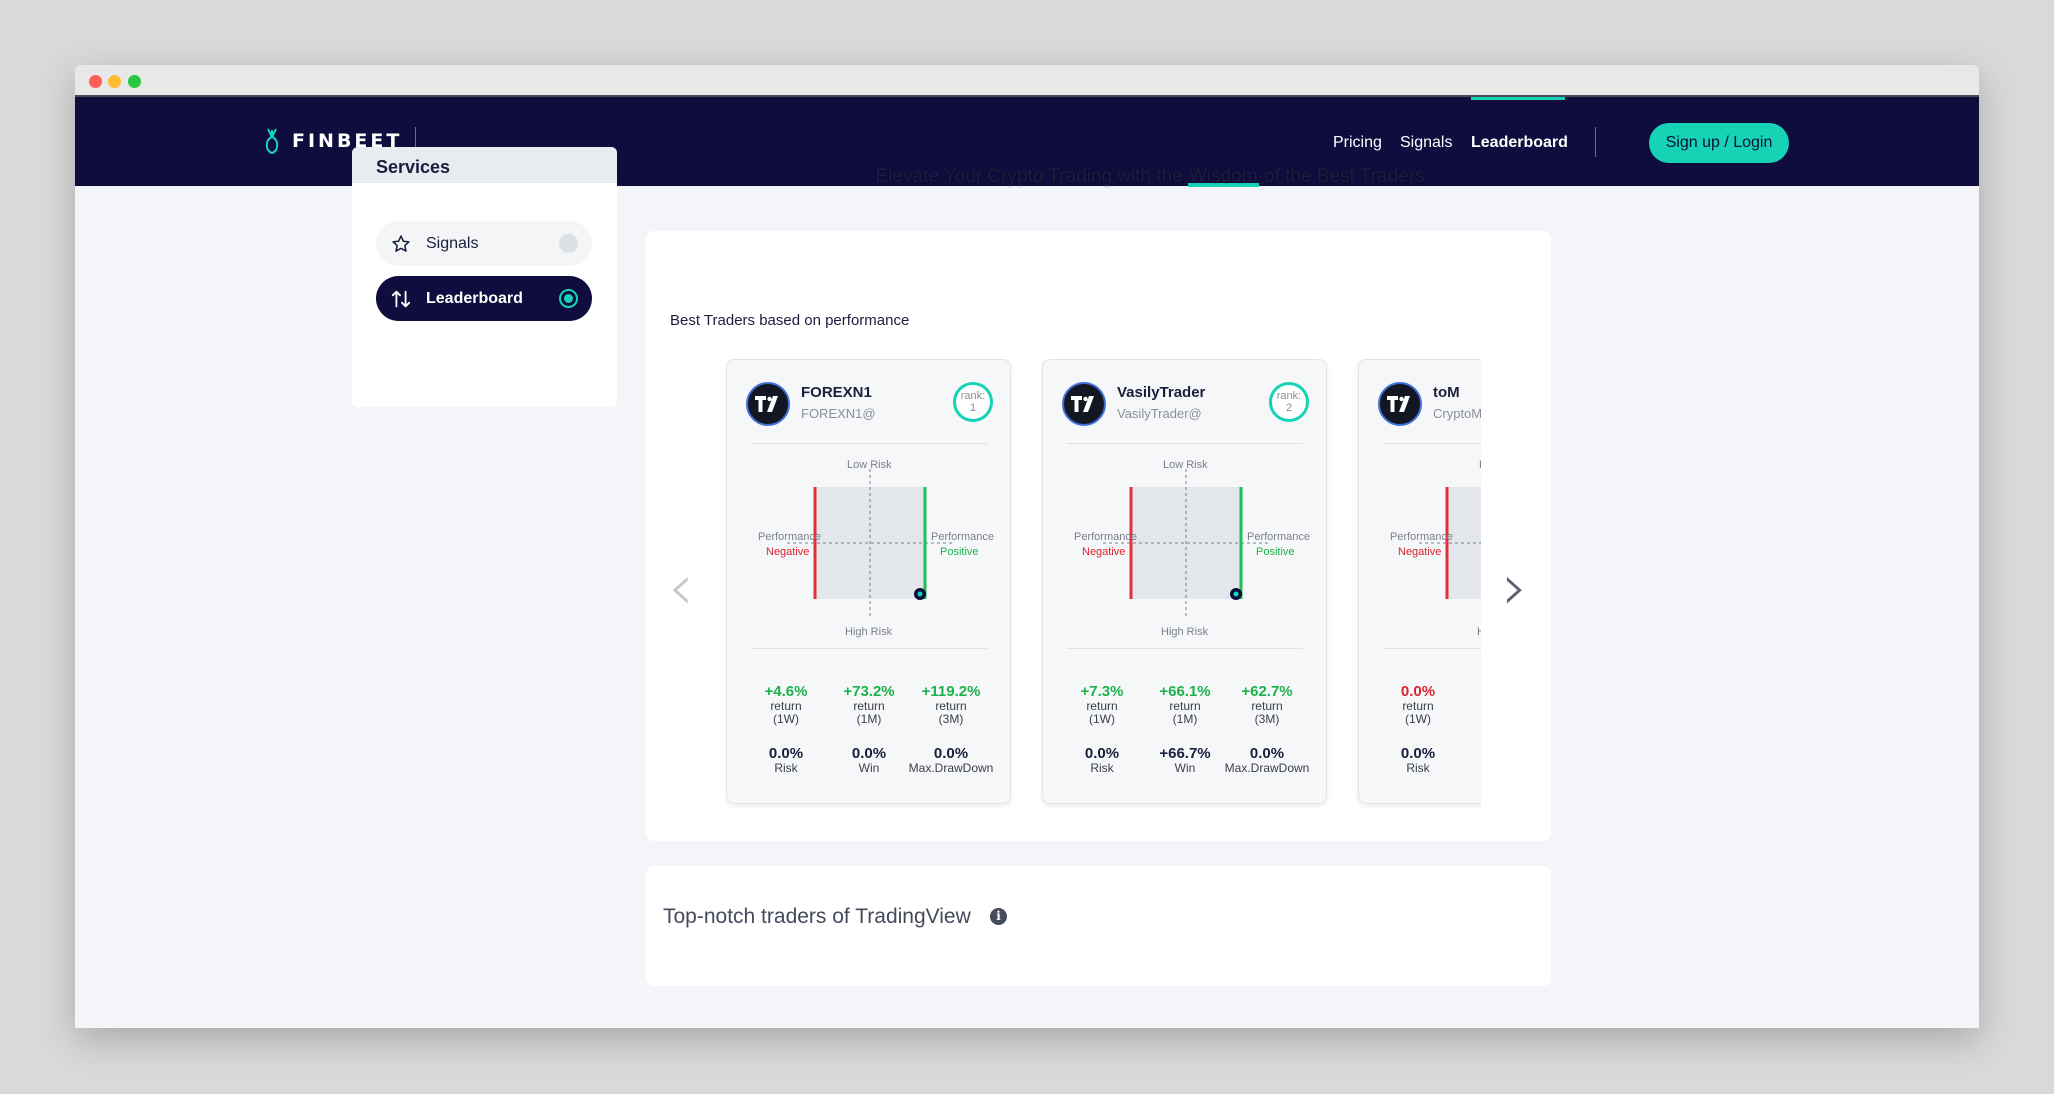 This screenshot has width=2054, height=1094. I want to click on rank-badge: rank: 2, so click(1289, 402).